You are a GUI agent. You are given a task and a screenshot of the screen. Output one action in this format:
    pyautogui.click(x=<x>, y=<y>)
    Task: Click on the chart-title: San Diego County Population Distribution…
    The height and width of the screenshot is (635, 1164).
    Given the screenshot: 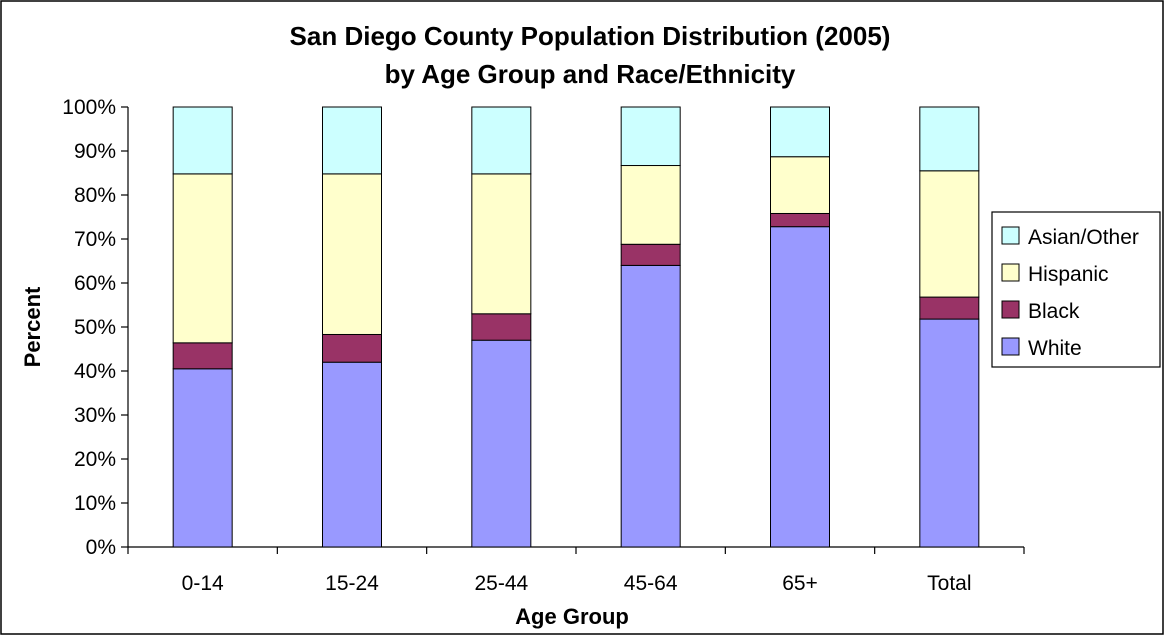 What is the action you would take?
    pyautogui.click(x=590, y=36)
    